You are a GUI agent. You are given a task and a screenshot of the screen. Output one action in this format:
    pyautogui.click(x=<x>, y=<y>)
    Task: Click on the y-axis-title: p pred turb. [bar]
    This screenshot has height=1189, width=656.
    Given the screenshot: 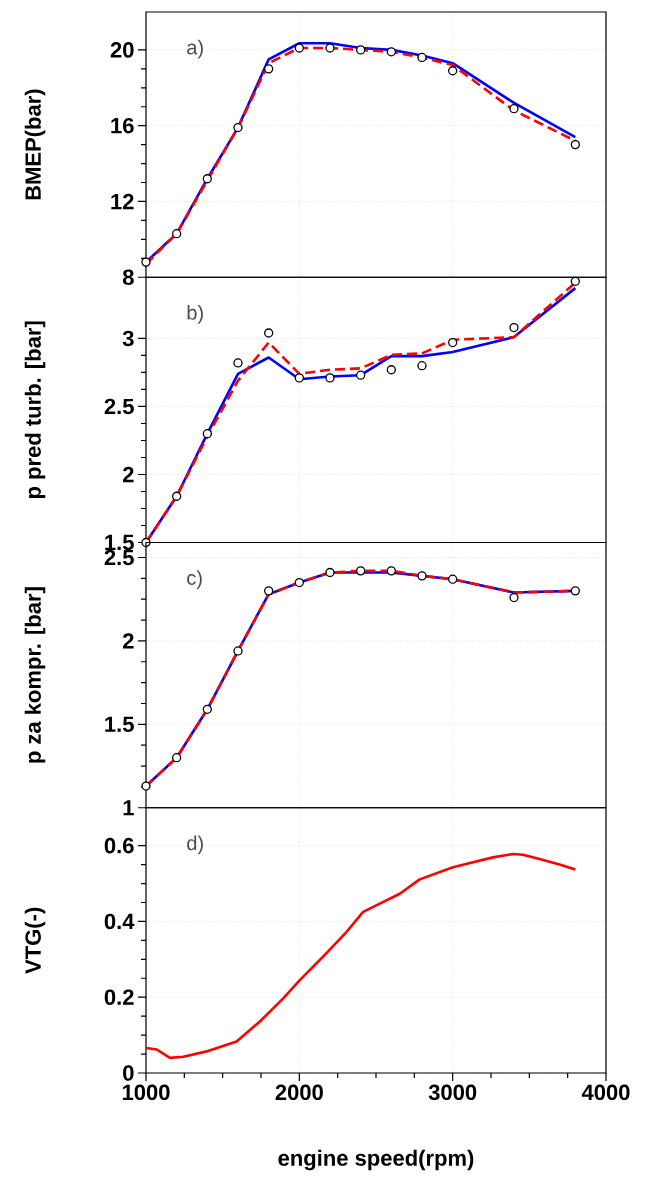 What is the action you would take?
    pyautogui.click(x=35, y=410)
    